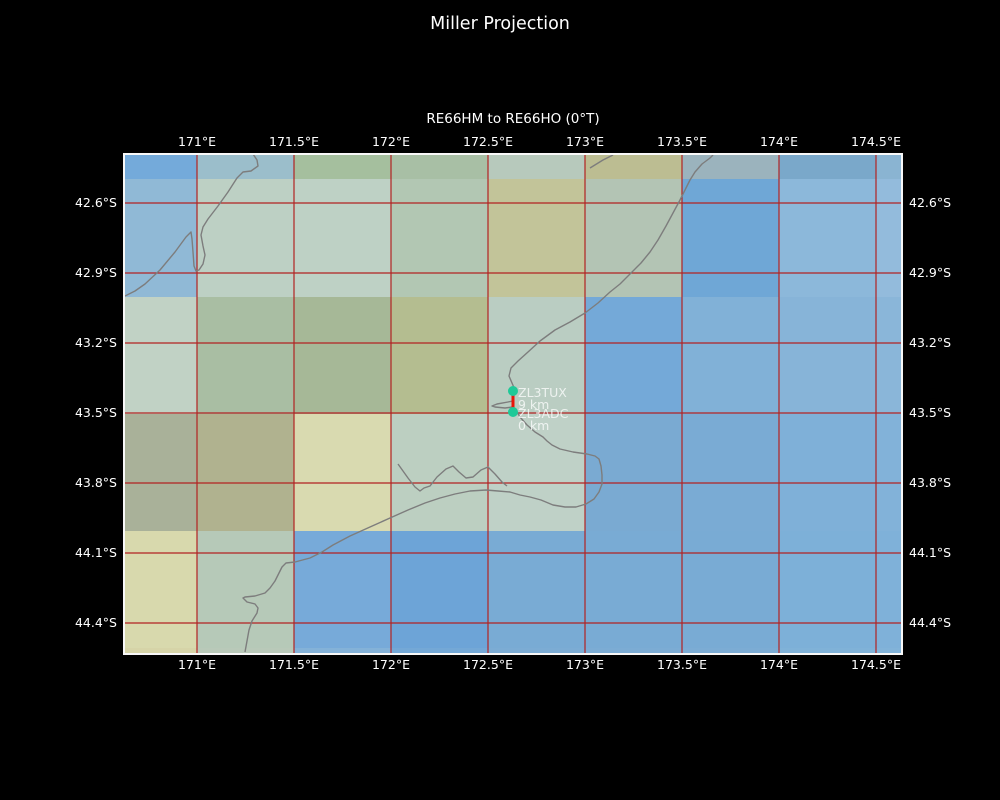  Describe the element at coordinates (930, 552) in the screenshot. I see `lat-tick-label-right: 44.1°S` at that location.